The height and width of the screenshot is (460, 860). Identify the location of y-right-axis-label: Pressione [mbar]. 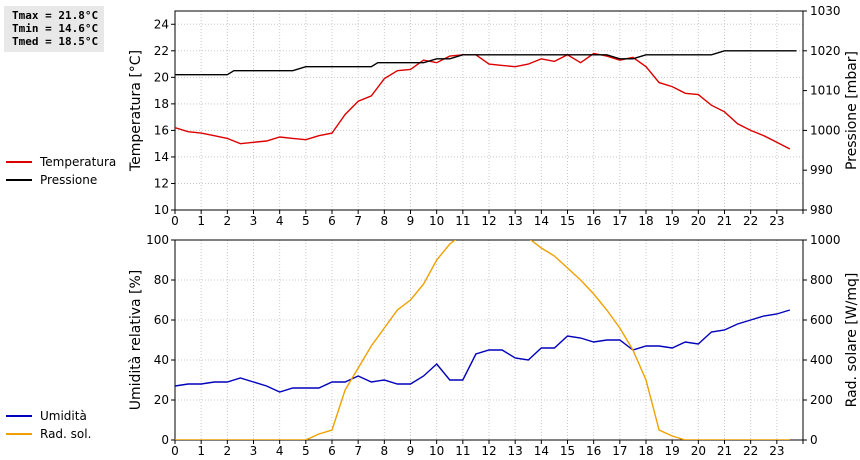
(852, 110).